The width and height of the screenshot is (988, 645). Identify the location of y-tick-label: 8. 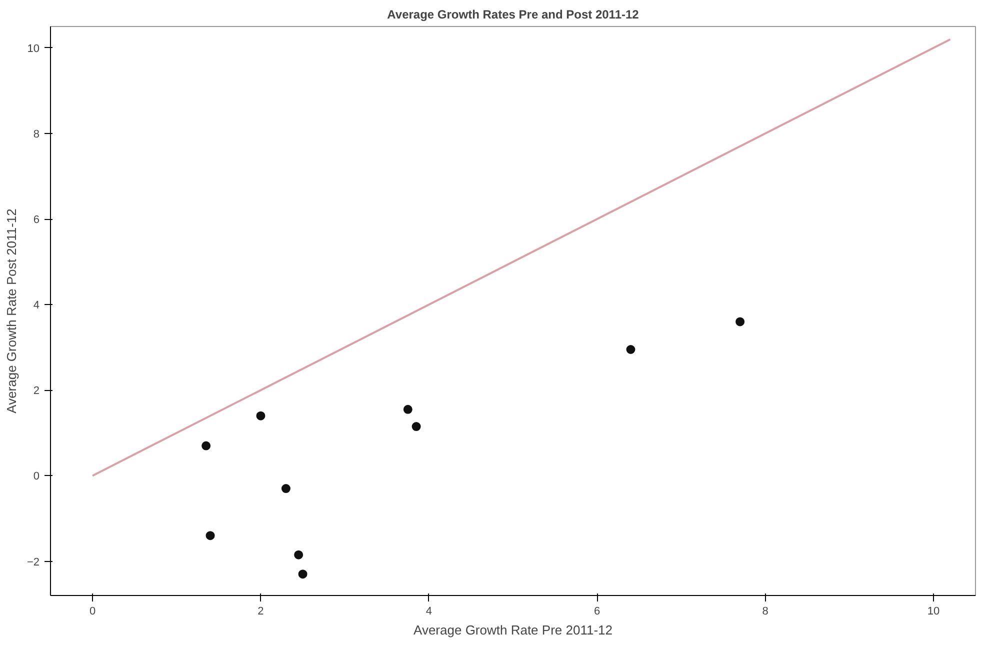
(36, 134).